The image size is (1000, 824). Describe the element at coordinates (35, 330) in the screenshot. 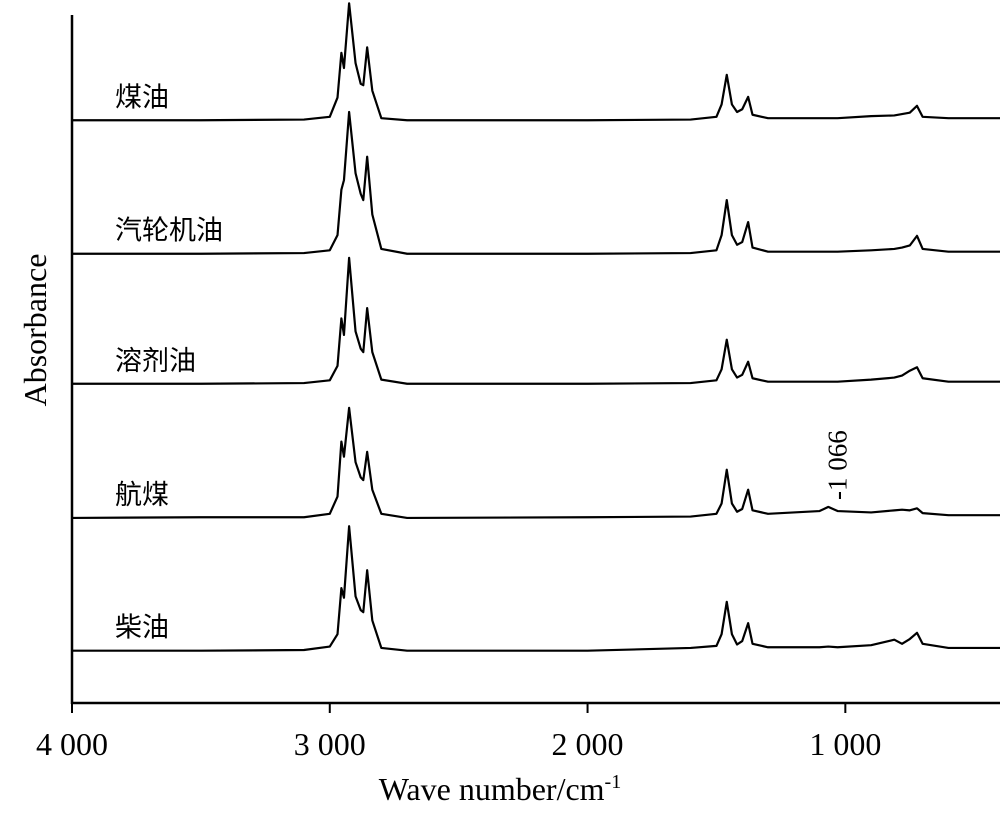

I see `y-axis-label: Absorbance` at that location.